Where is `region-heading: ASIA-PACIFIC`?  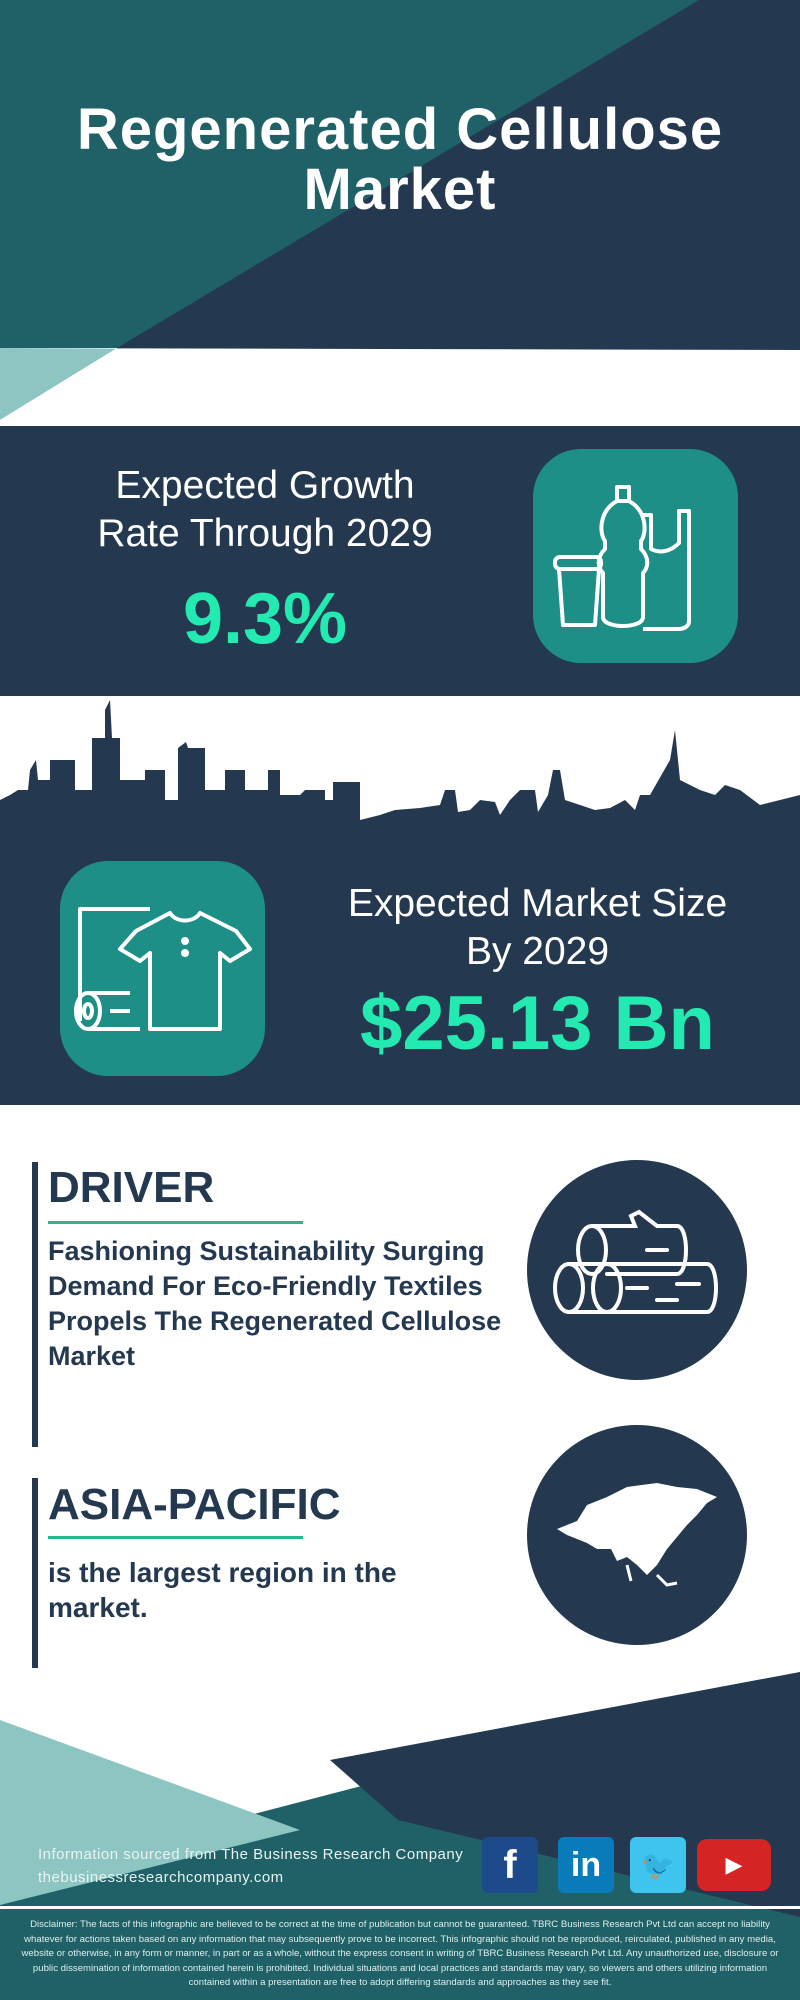 region-heading: ASIA-PACIFIC is located at coordinates (194, 1504).